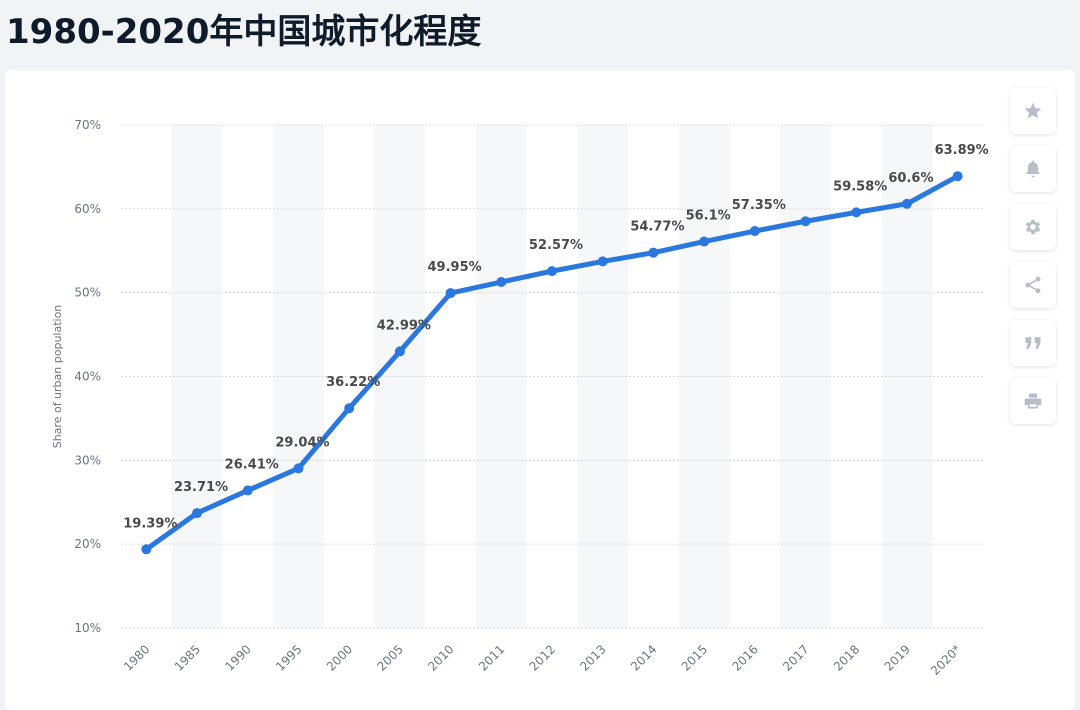 This screenshot has width=1080, height=710. What do you see at coordinates (87, 544) in the screenshot?
I see `y-tick-label: 20%` at bounding box center [87, 544].